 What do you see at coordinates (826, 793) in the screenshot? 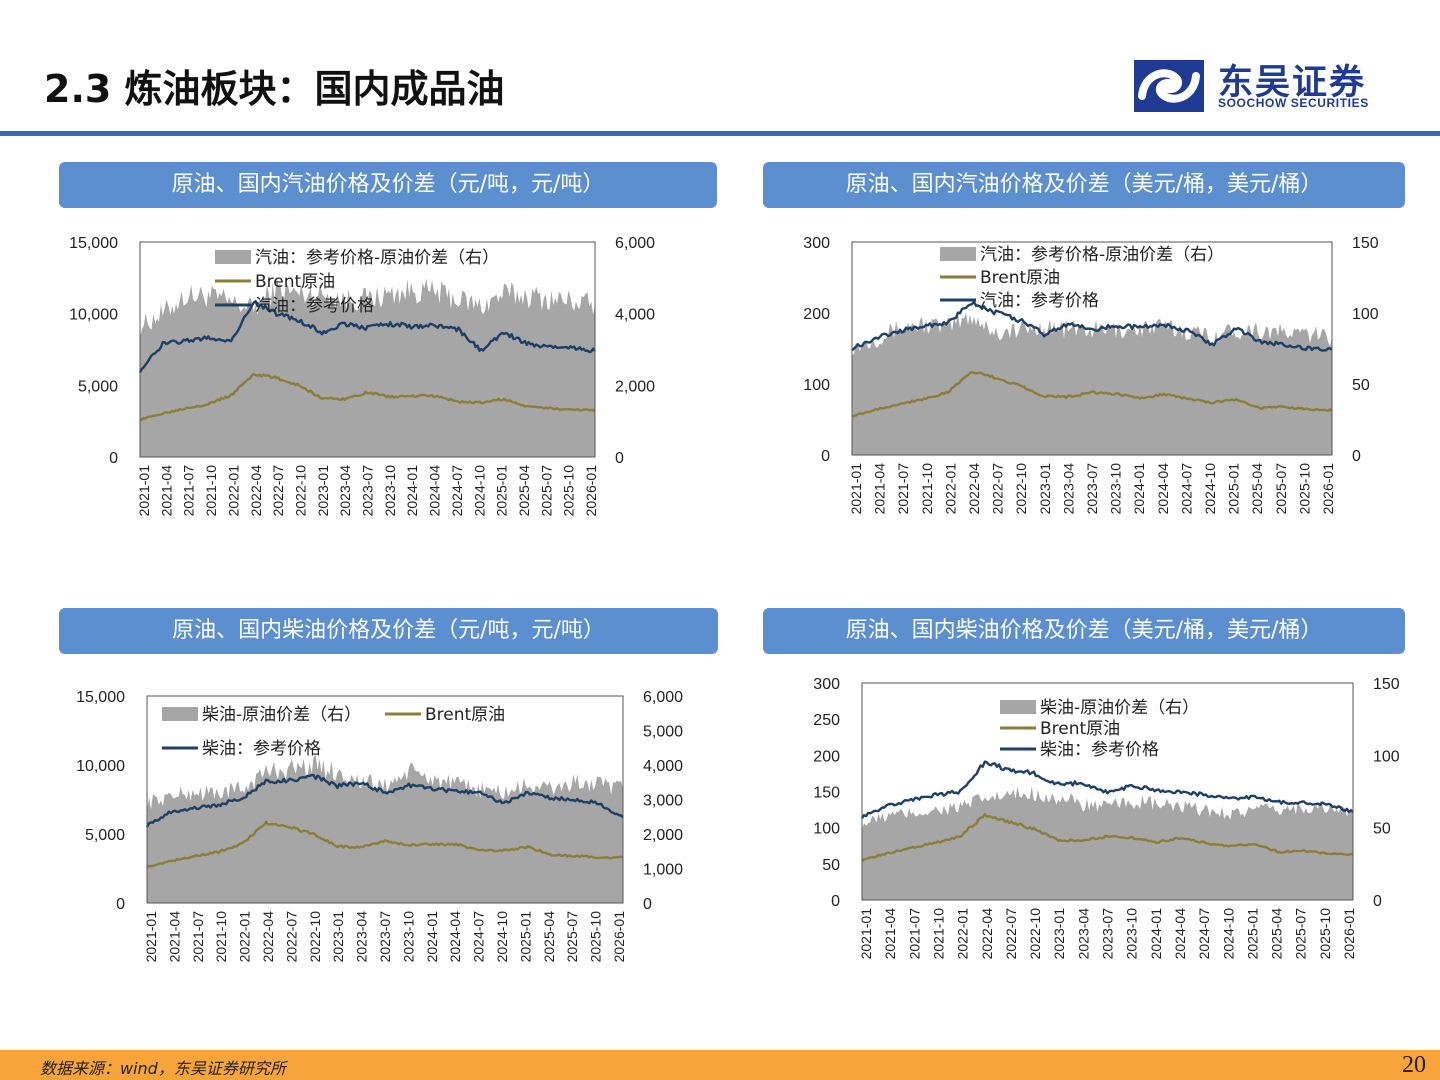
I see `y-left-tick-label: 150` at bounding box center [826, 793].